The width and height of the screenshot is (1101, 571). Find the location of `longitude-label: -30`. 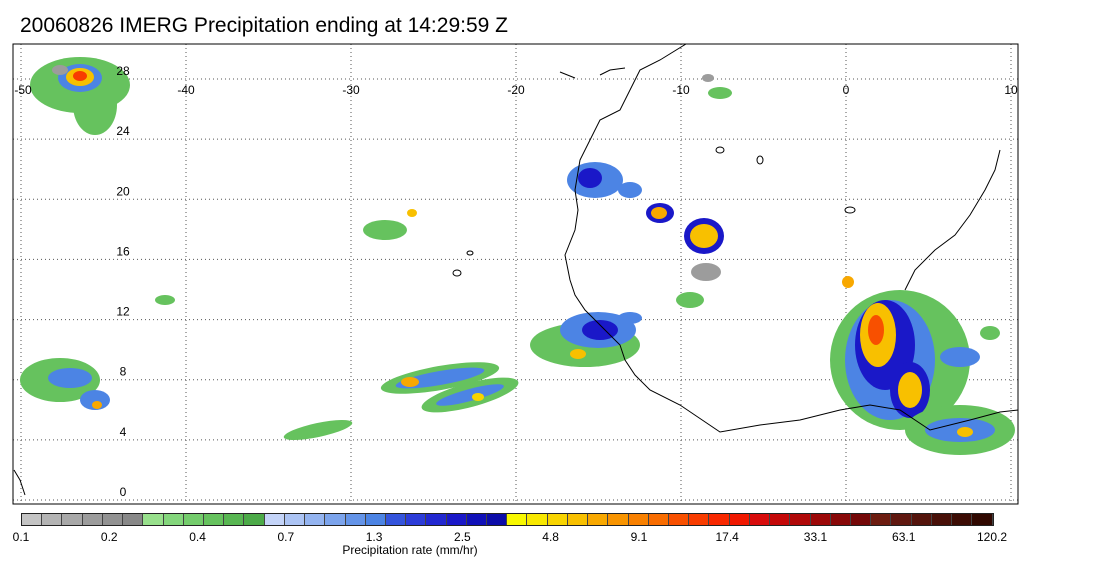

longitude-label: -30 is located at coordinates (351, 90).